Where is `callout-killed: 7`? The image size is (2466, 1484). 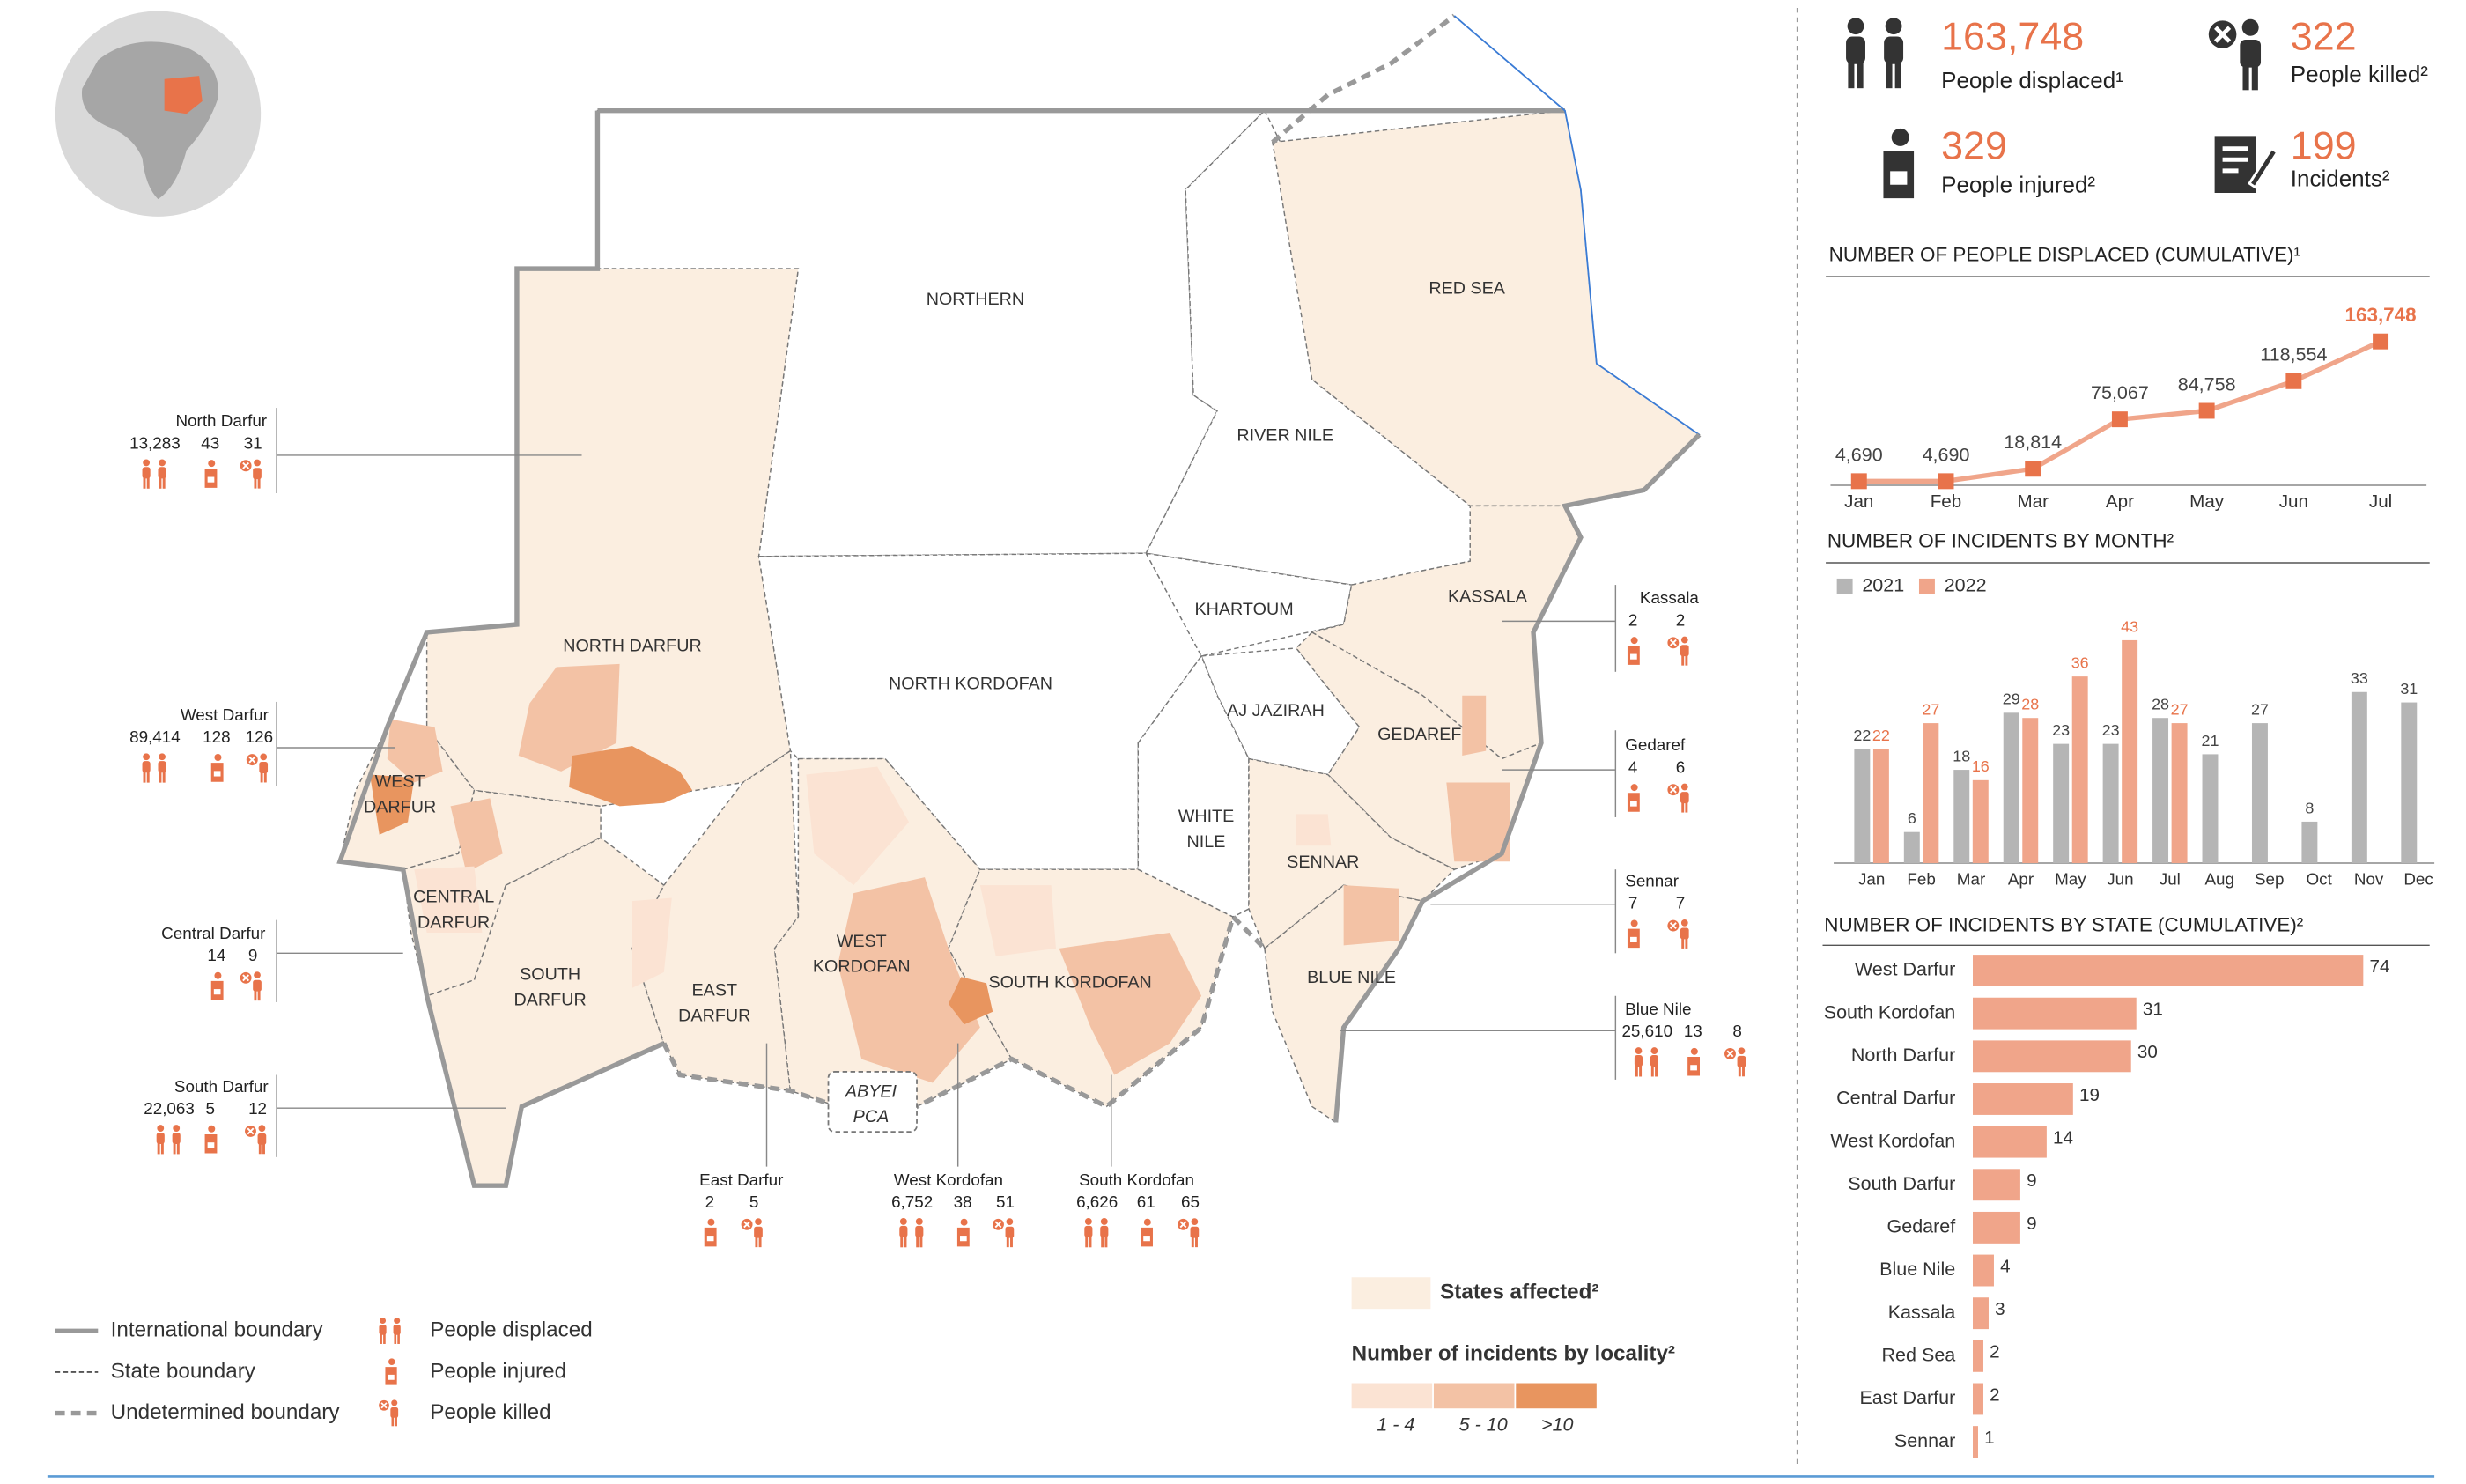 callout-killed: 7 is located at coordinates (1680, 903).